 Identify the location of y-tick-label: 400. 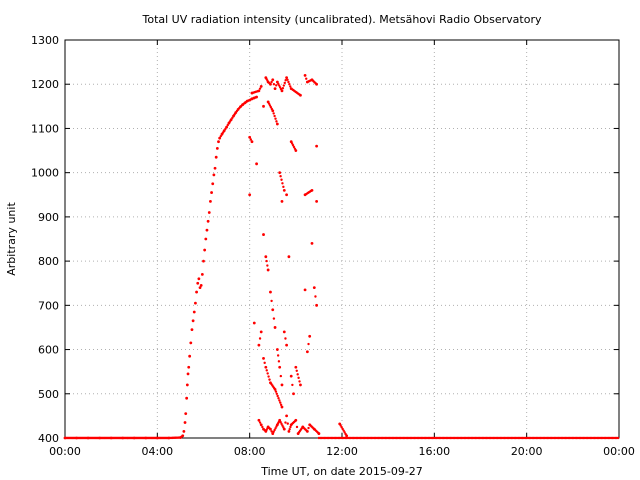
(48, 438).